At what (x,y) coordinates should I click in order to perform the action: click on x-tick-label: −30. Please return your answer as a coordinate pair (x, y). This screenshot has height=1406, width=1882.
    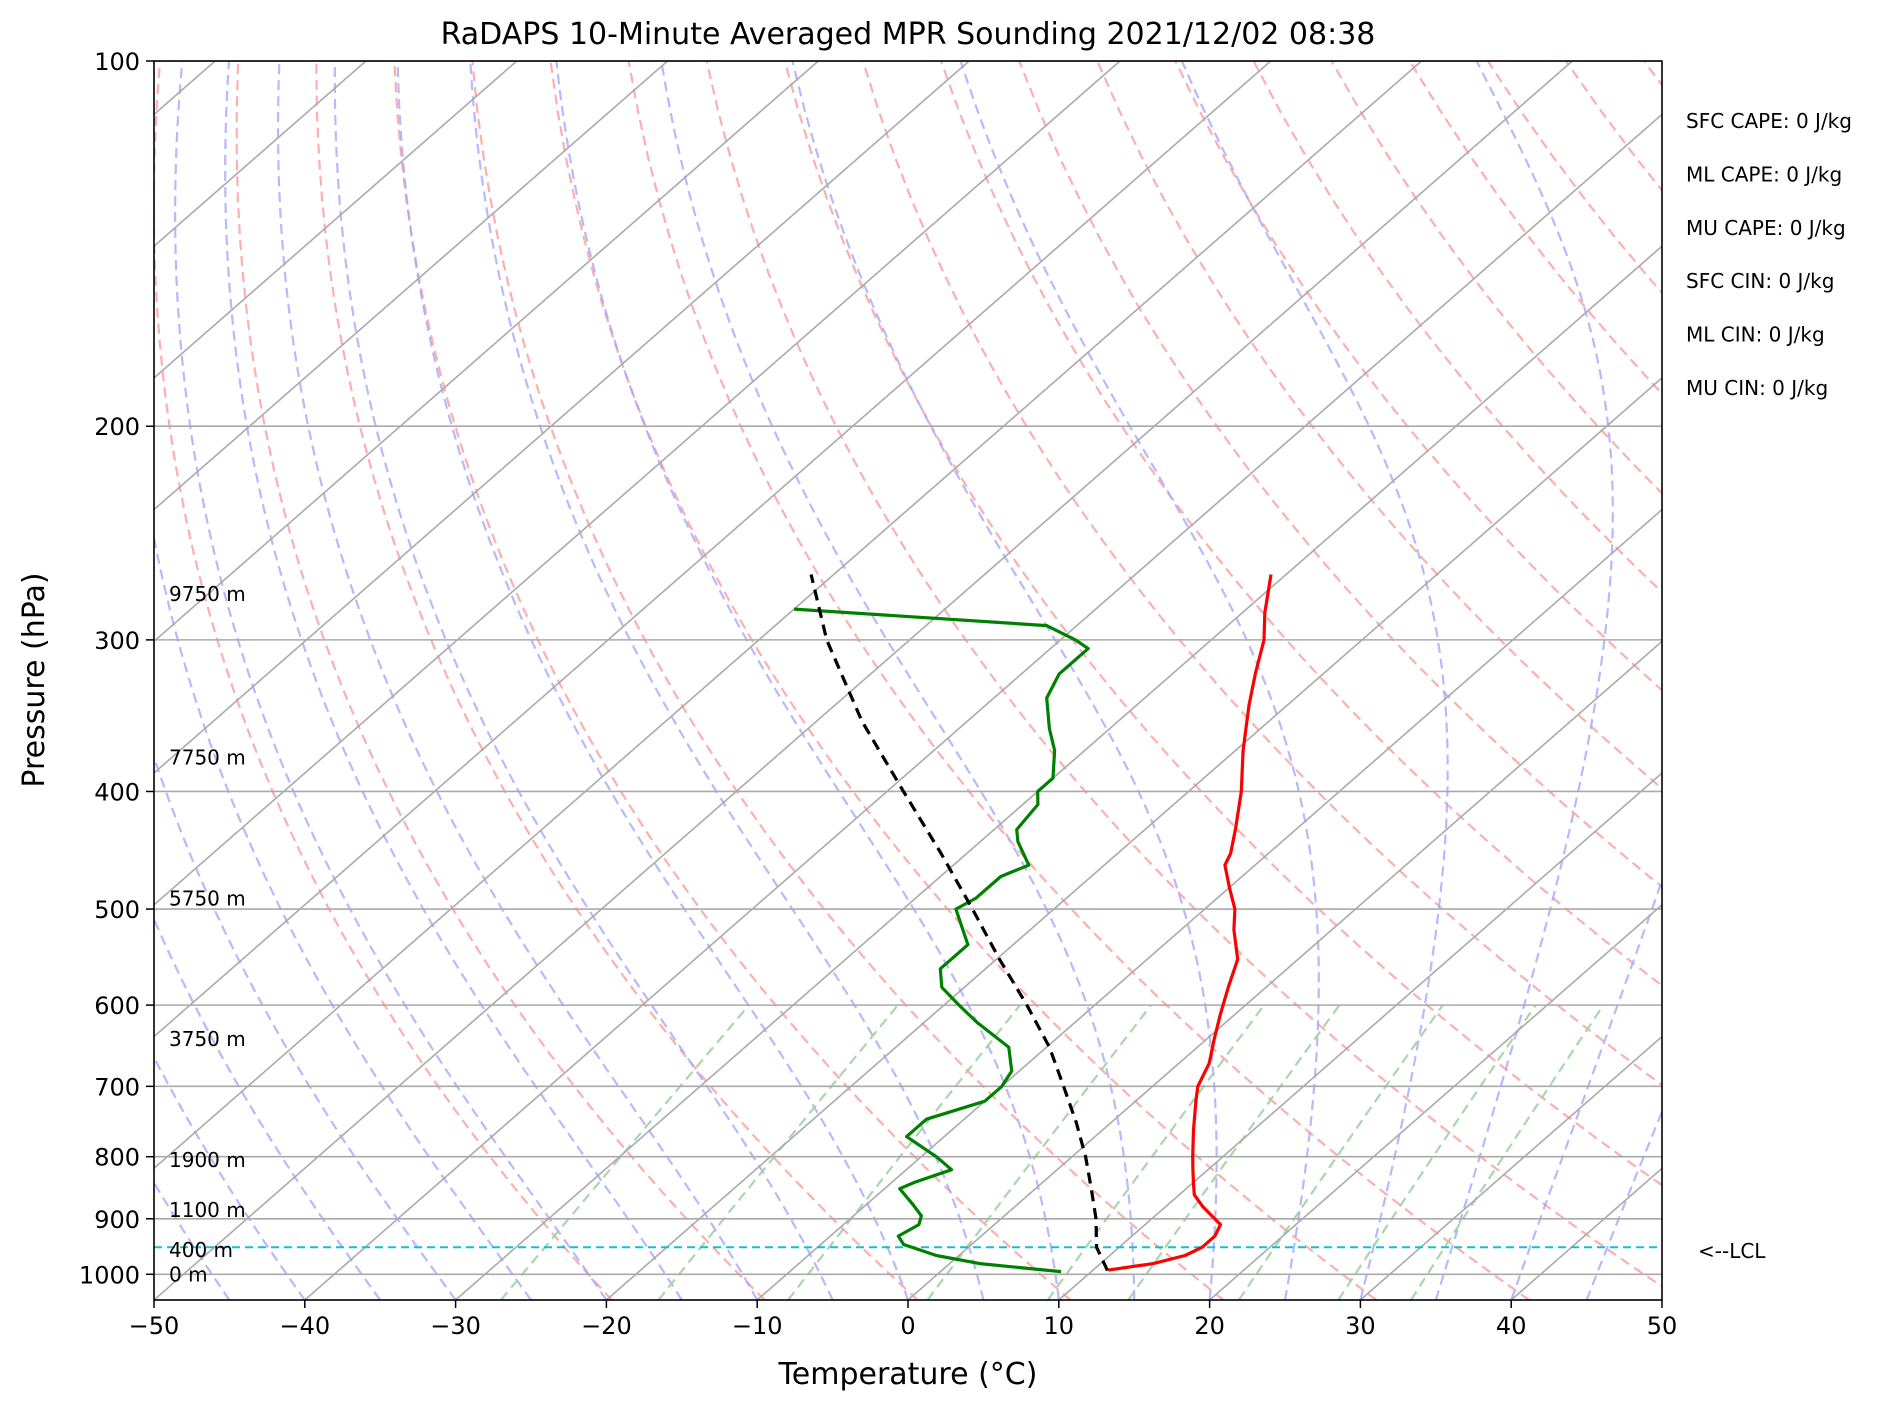
    Looking at the image, I should click on (455, 1326).